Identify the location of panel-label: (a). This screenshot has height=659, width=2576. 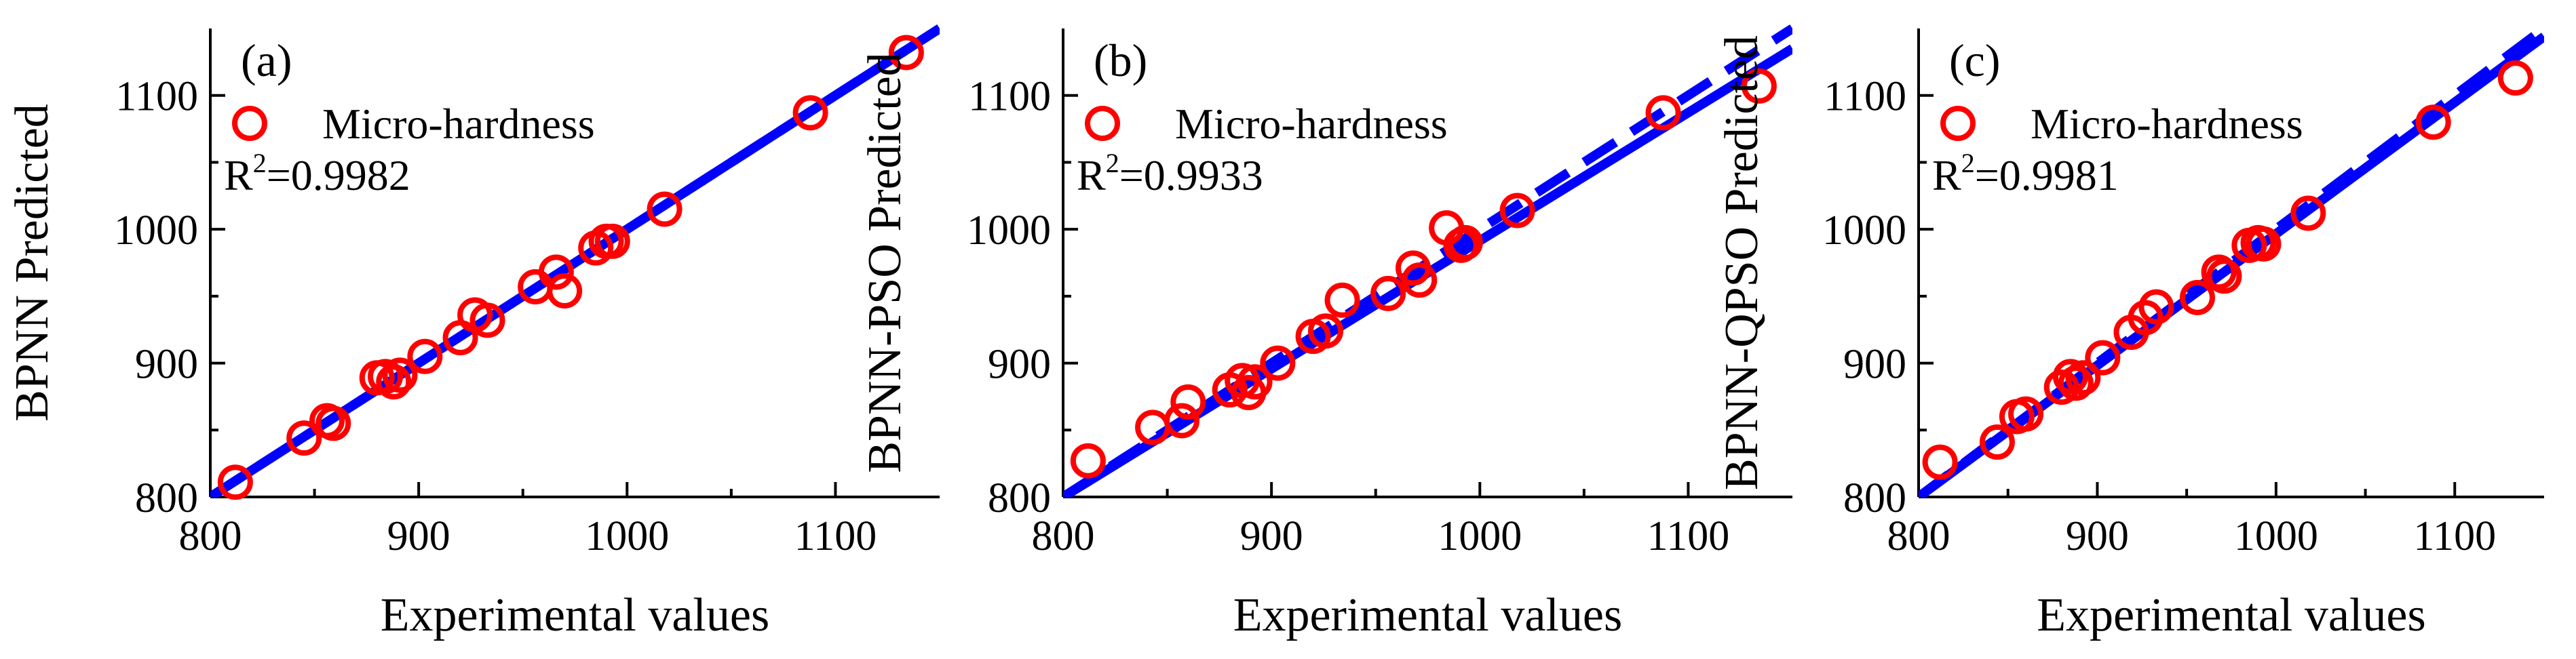
(266, 61).